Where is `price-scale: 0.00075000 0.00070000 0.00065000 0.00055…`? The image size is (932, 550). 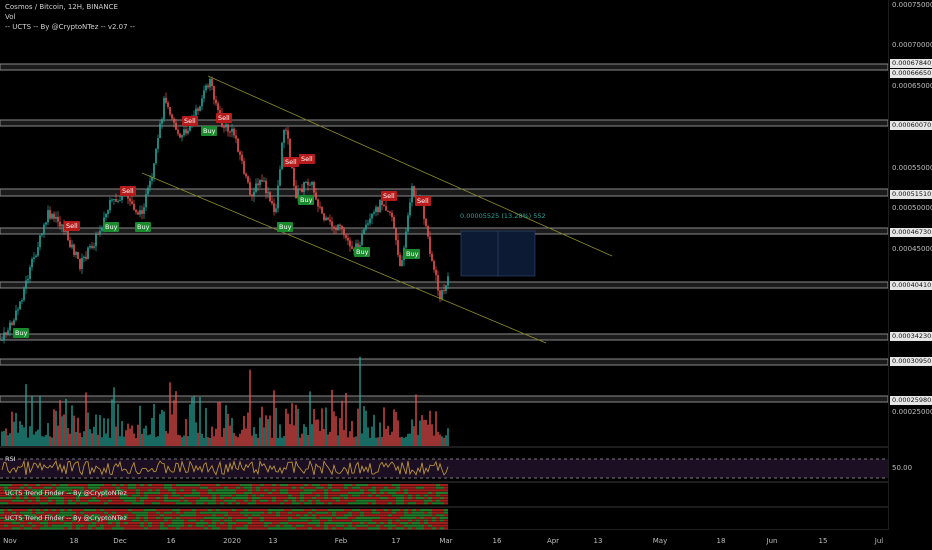
price-scale: 0.00075000 0.00070000 0.00065000 0.00055… is located at coordinates (910, 265).